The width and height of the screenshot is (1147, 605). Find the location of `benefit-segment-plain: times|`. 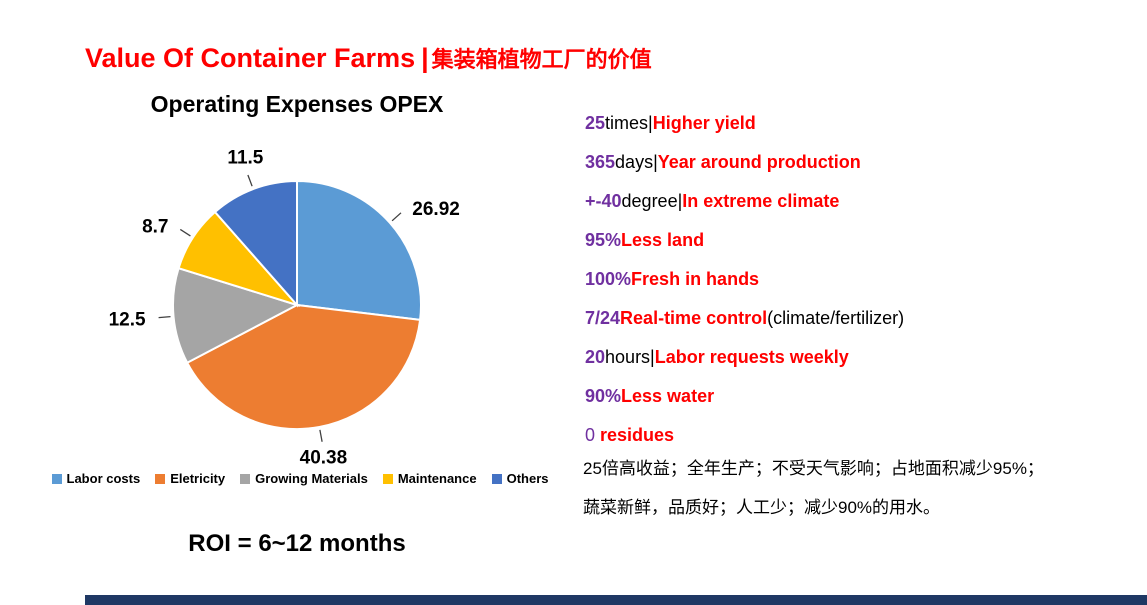

benefit-segment-plain: times| is located at coordinates (629, 123).